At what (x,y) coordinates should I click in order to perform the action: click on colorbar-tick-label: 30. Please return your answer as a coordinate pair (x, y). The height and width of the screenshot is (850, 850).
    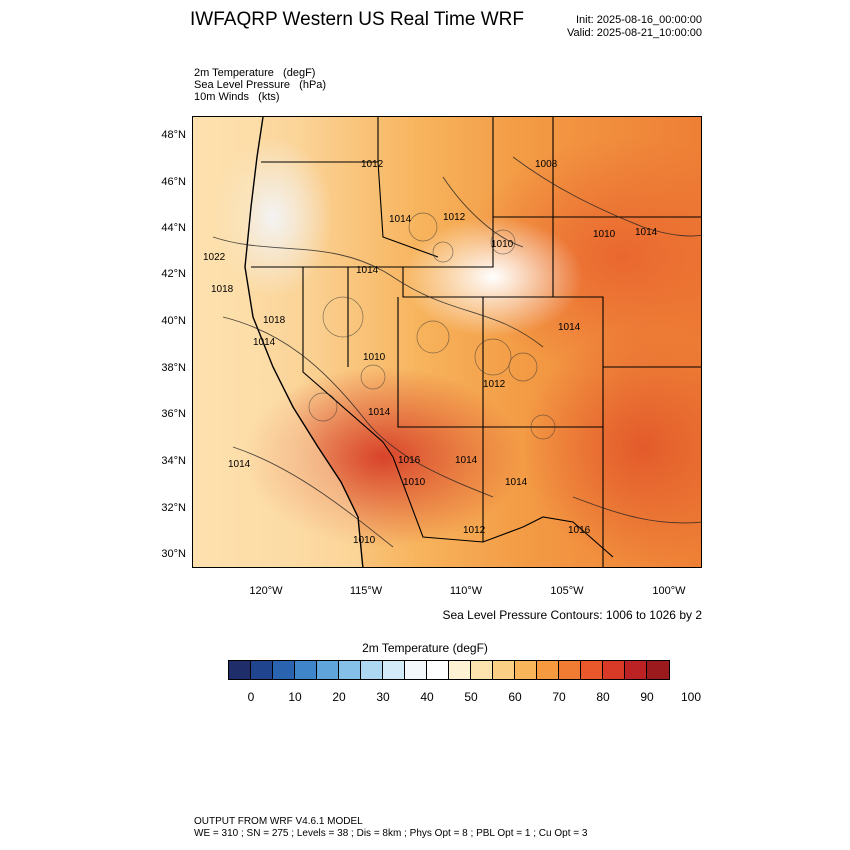
    Looking at the image, I should click on (383, 697).